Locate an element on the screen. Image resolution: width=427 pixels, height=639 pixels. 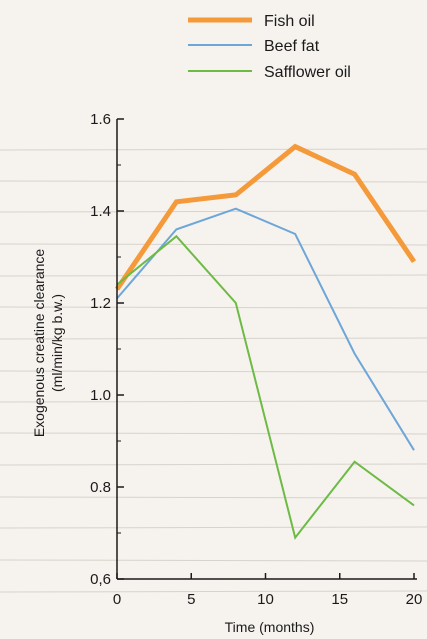
x-tick-label: 20 is located at coordinates (414, 599).